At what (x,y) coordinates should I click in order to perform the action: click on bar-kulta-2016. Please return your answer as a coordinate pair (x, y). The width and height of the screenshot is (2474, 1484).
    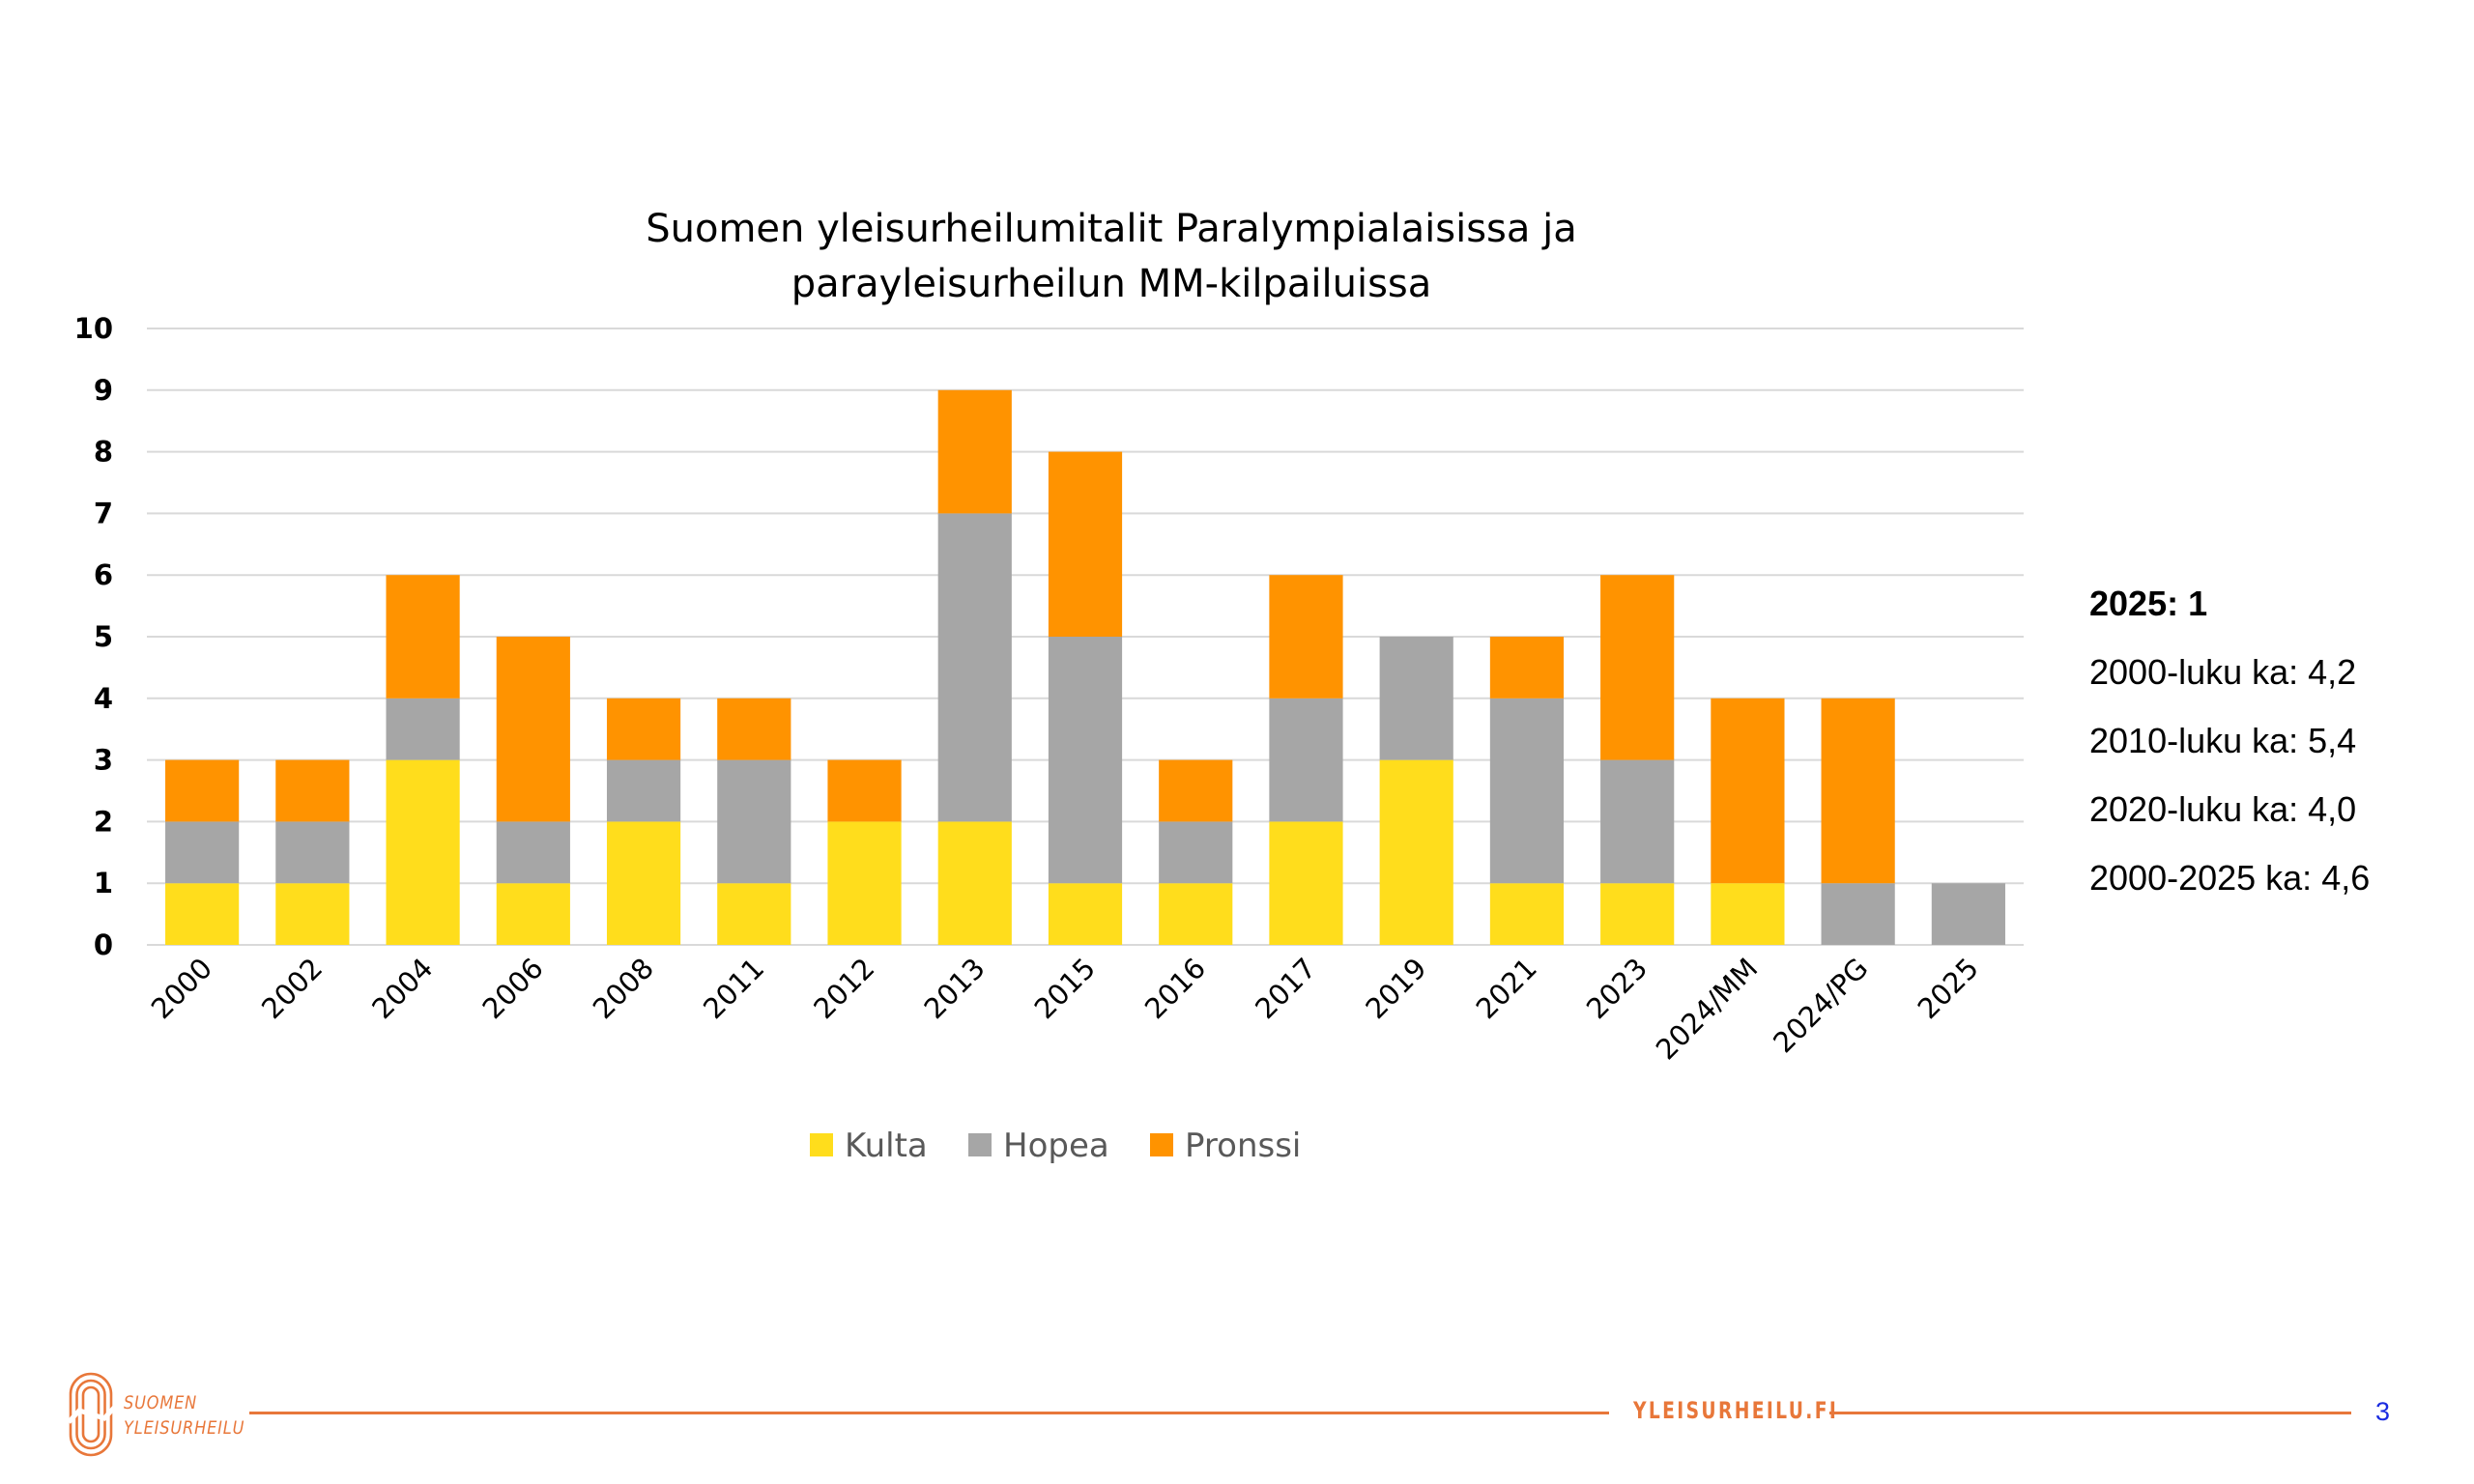
    Looking at the image, I should click on (1196, 914).